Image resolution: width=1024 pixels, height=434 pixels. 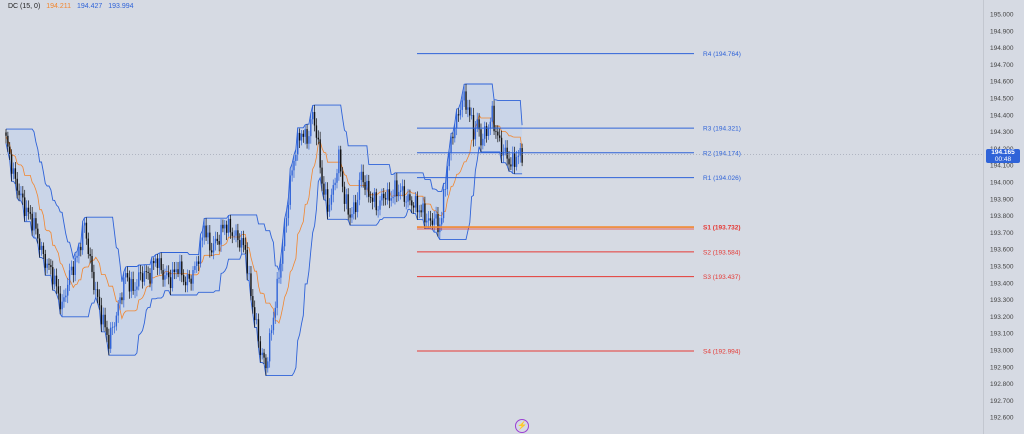 What do you see at coordinates (1002, 283) in the screenshot?
I see `price-tick-label: 193.400` at bounding box center [1002, 283].